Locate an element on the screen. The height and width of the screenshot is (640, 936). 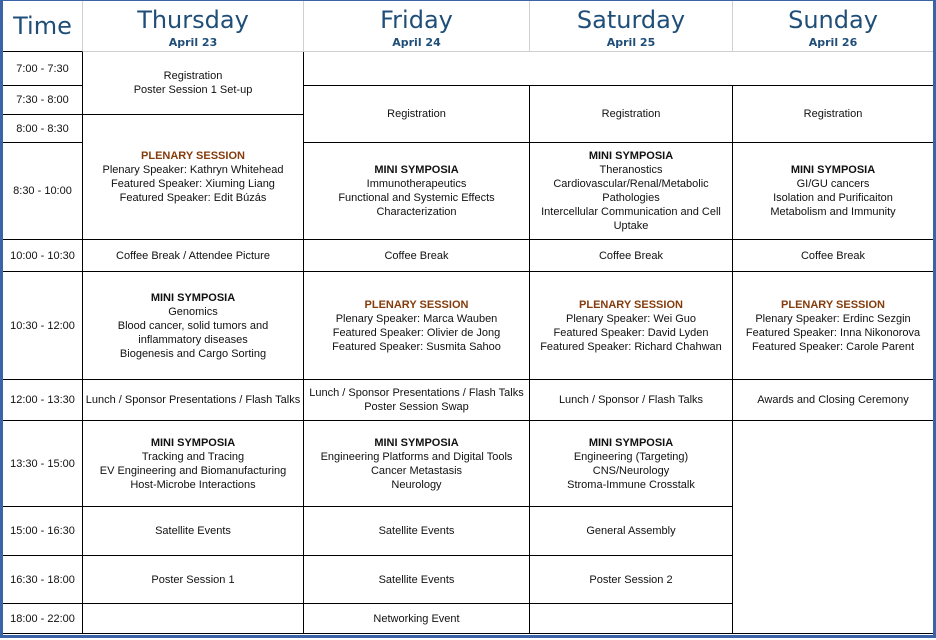
session-line: Coffee Break / Attendee Picture is located at coordinates (193, 255).